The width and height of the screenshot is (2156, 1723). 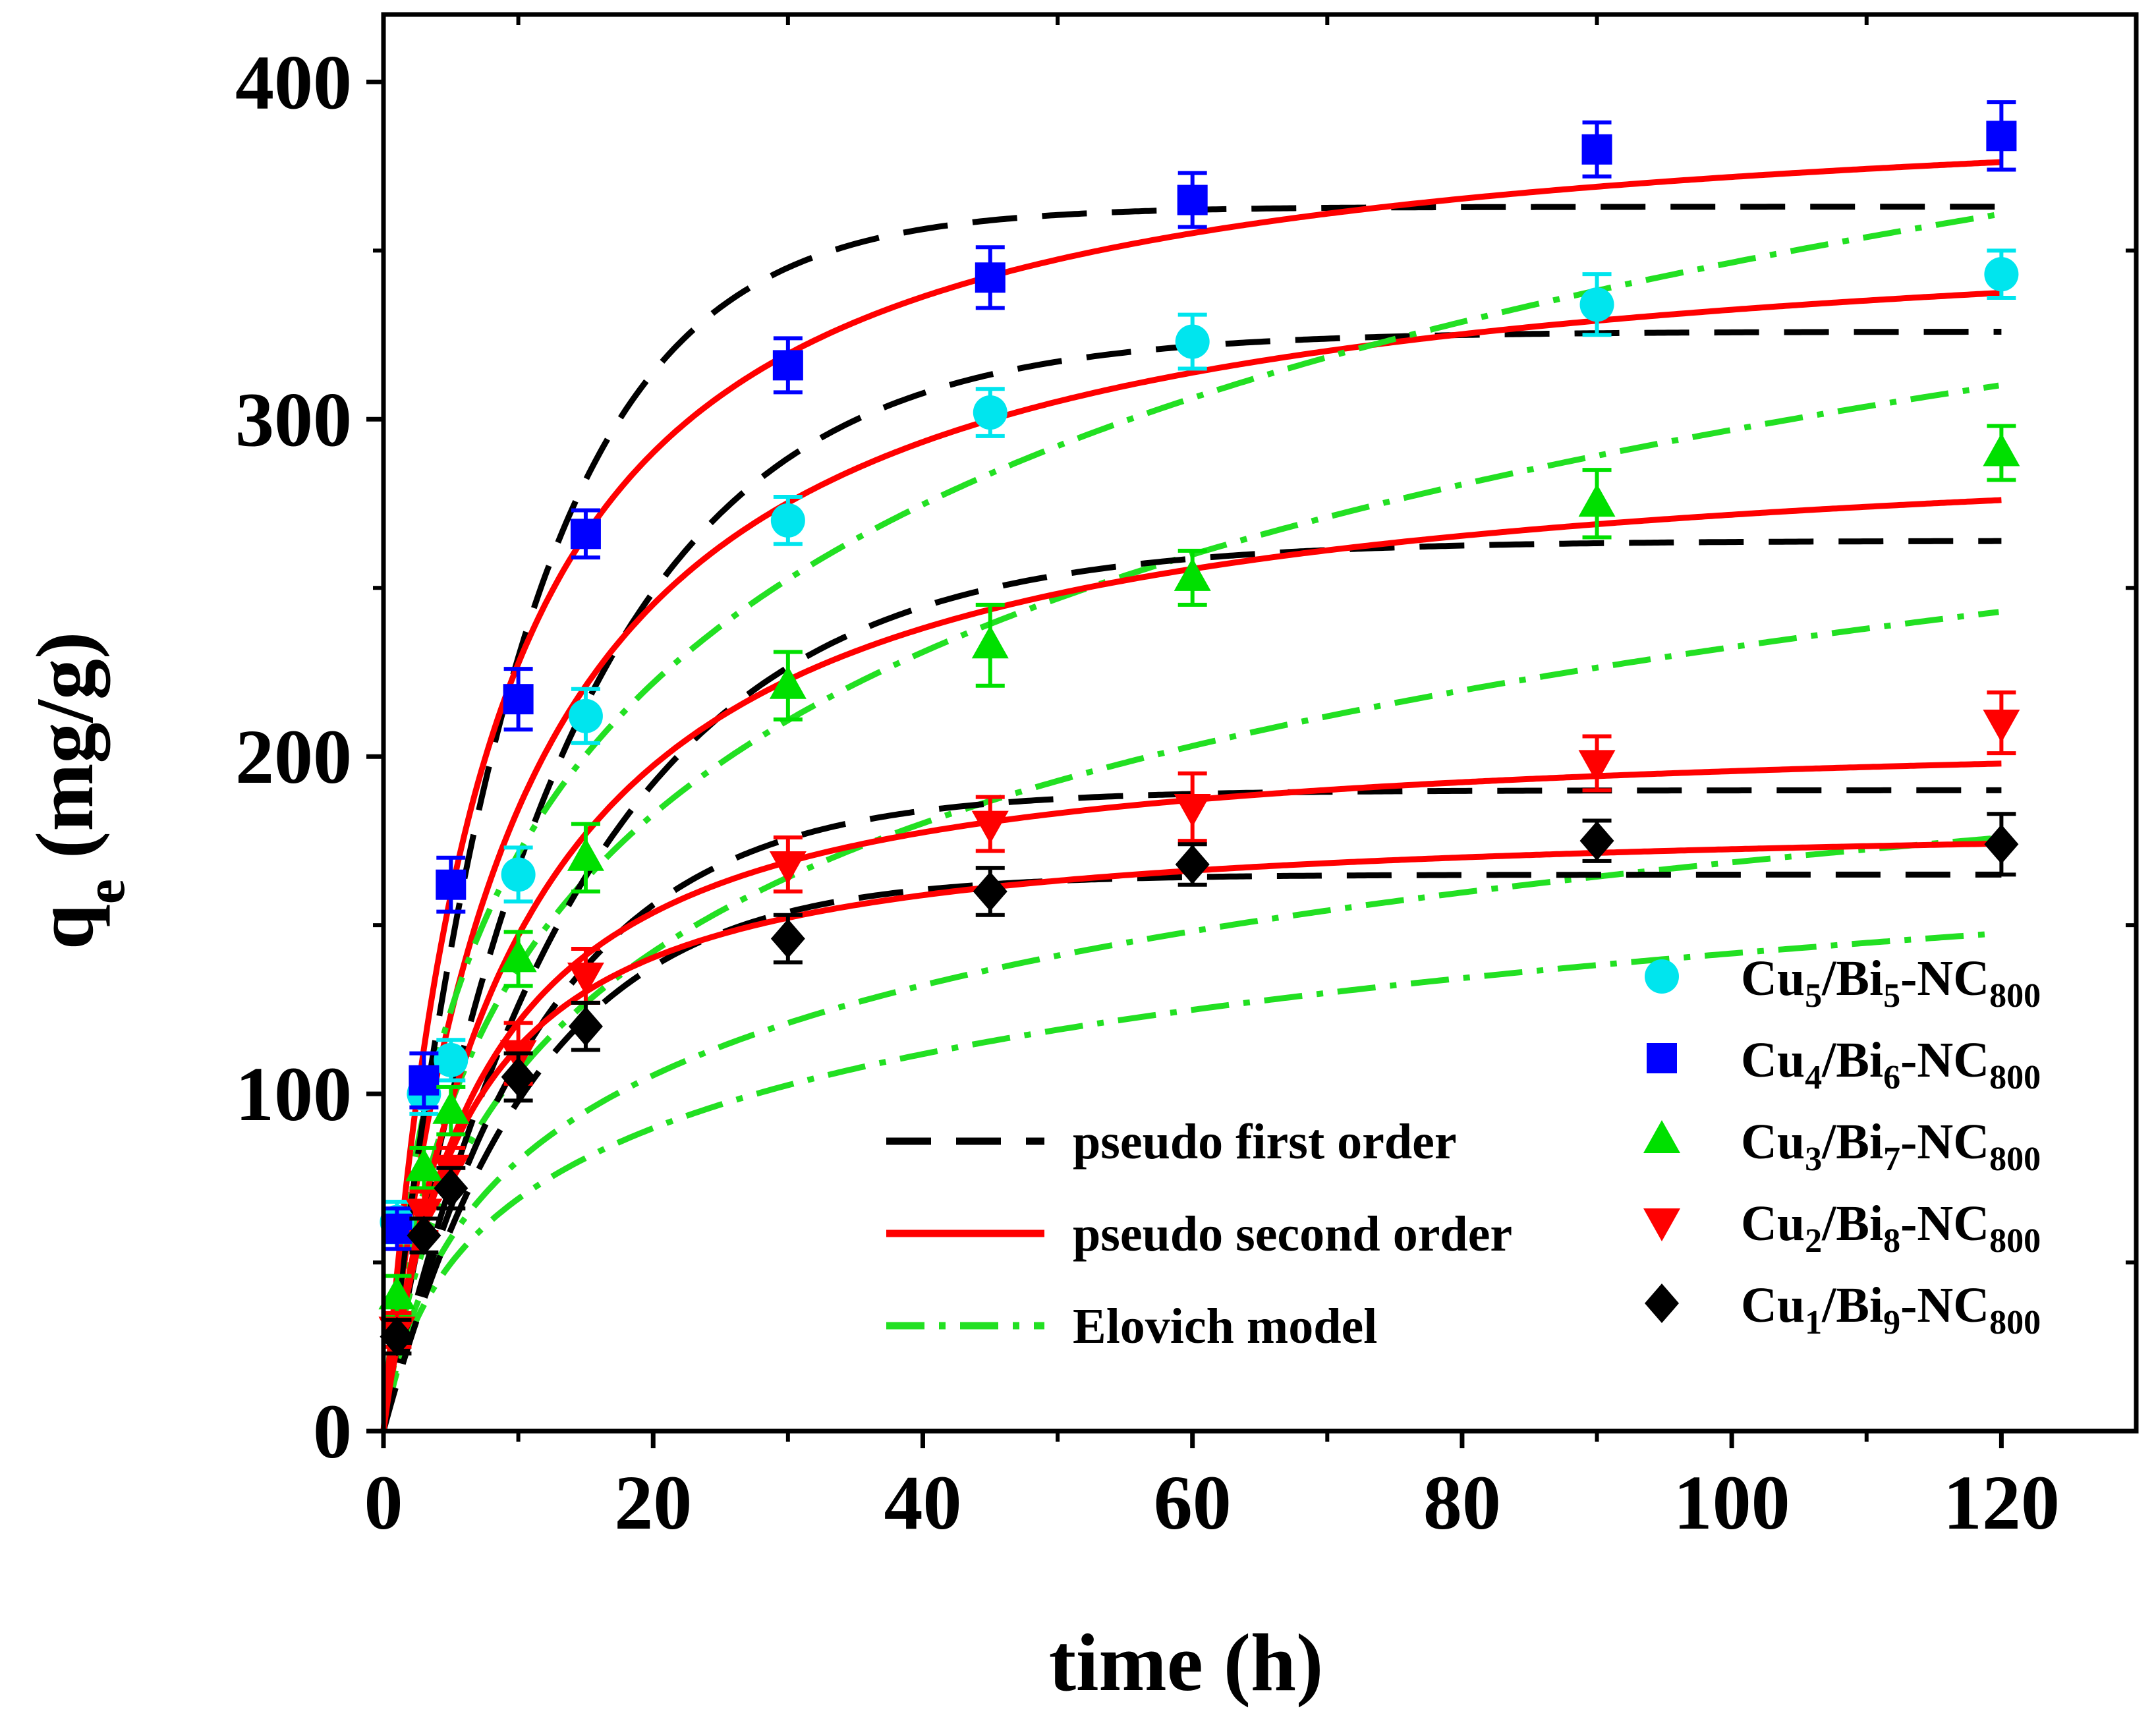 I want to click on y-tick-label: 400, so click(x=293, y=82).